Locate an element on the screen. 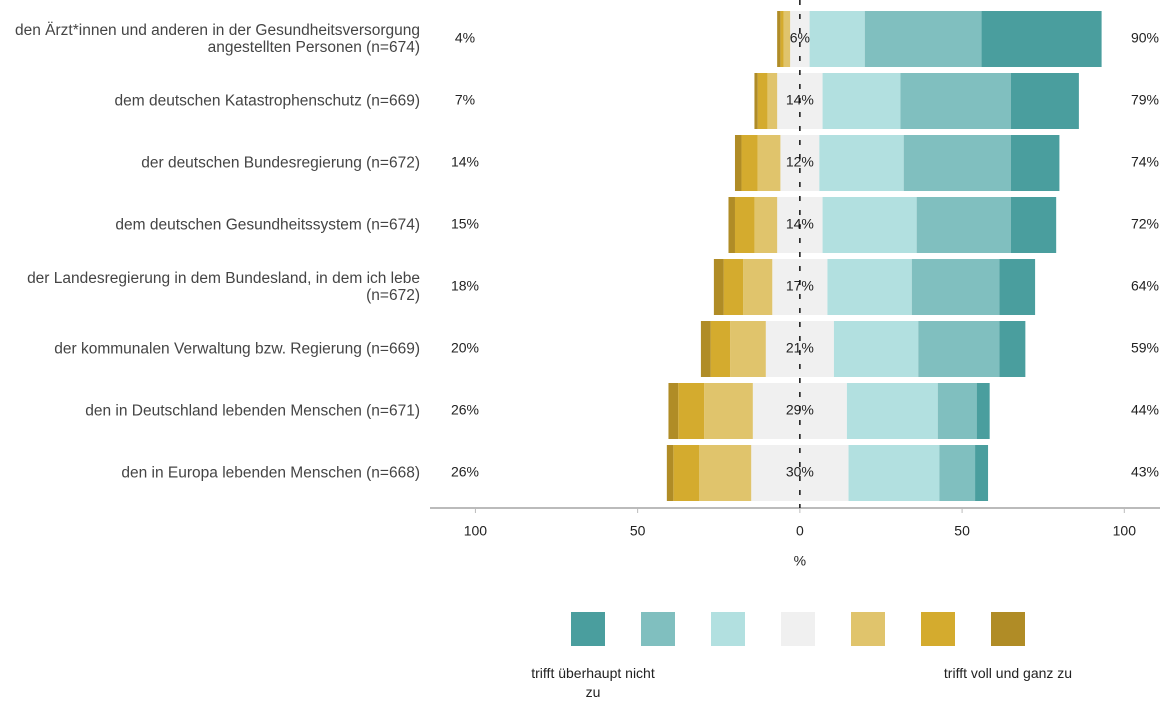 The height and width of the screenshot is (709, 1171). neutral-label: 21% is located at coordinates (800, 348).